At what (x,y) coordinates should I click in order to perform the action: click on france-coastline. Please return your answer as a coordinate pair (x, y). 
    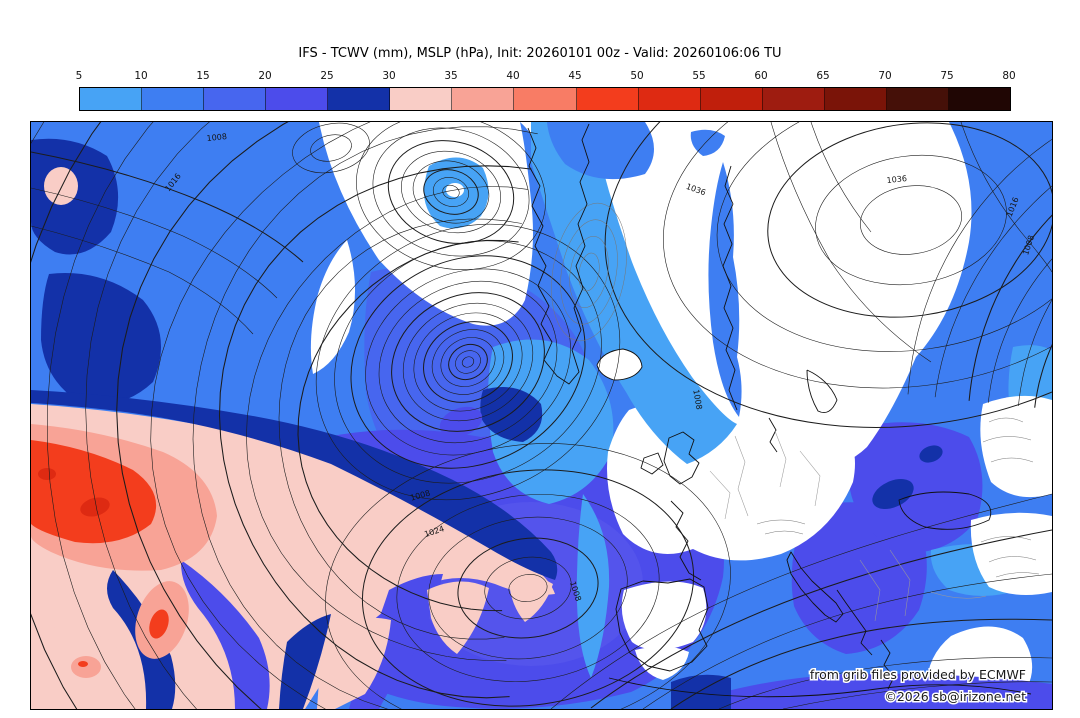
    Looking at the image, I should click on (686, 540).